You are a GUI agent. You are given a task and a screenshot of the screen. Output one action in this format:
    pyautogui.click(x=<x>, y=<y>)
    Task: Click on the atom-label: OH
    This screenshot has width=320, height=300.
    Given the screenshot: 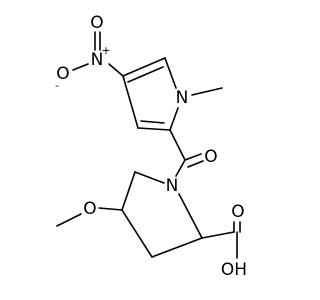 What is the action you would take?
    pyautogui.click(x=234, y=270)
    